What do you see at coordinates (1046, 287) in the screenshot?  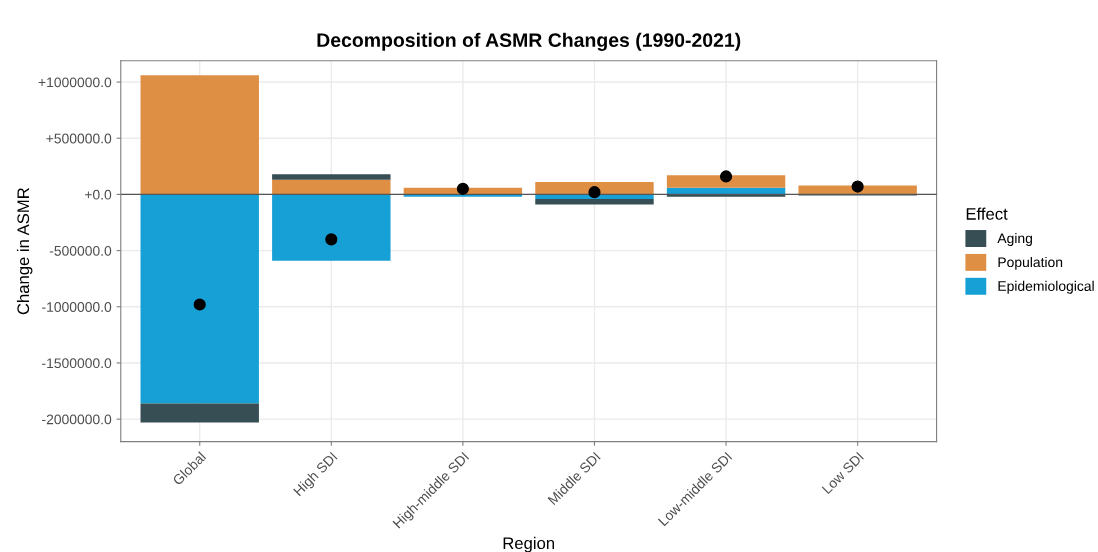 I see `legend-label: Epidemiological` at bounding box center [1046, 287].